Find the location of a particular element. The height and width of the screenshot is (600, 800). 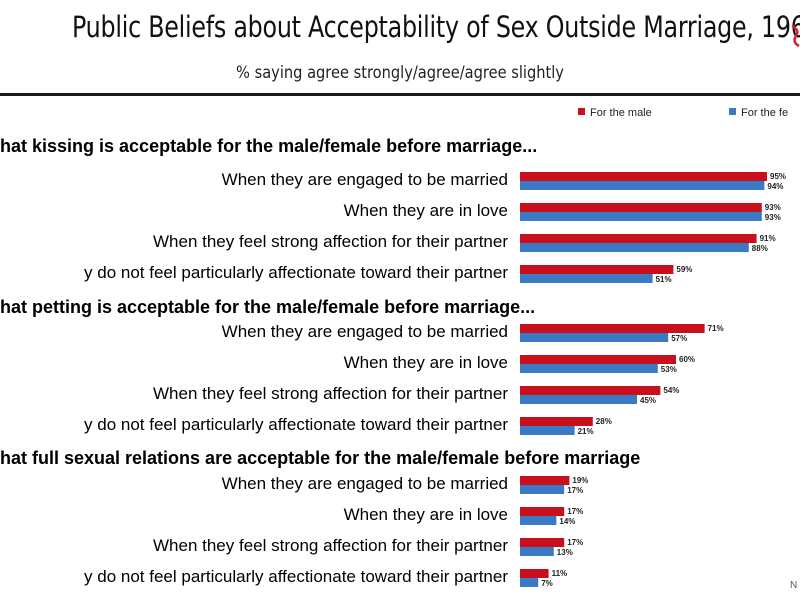

value-label-male: 28% is located at coordinates (604, 421).